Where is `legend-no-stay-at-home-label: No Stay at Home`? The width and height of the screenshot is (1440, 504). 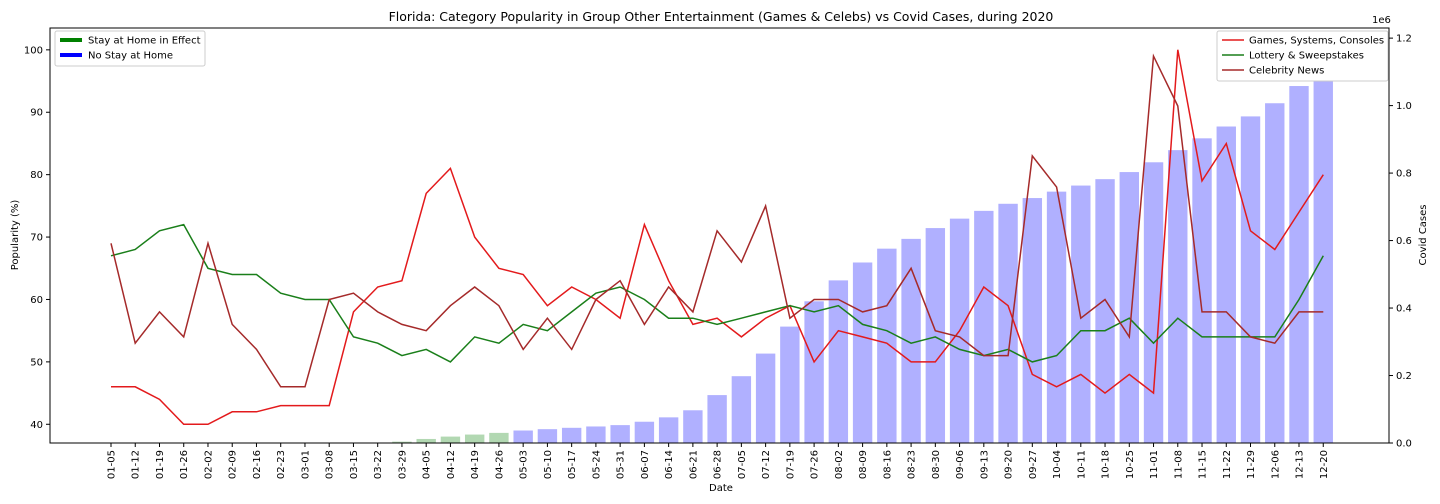 legend-no-stay-at-home-label: No Stay at Home is located at coordinates (130, 56).